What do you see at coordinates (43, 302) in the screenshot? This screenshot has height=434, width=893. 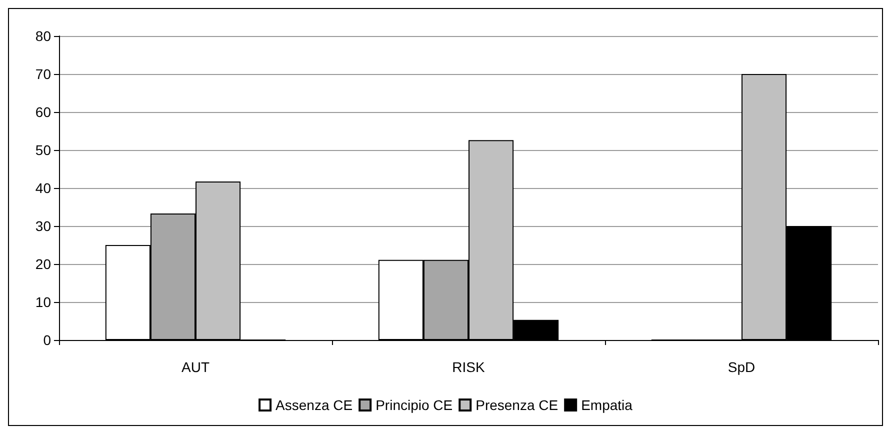 I see `y-tick-label: 10` at bounding box center [43, 302].